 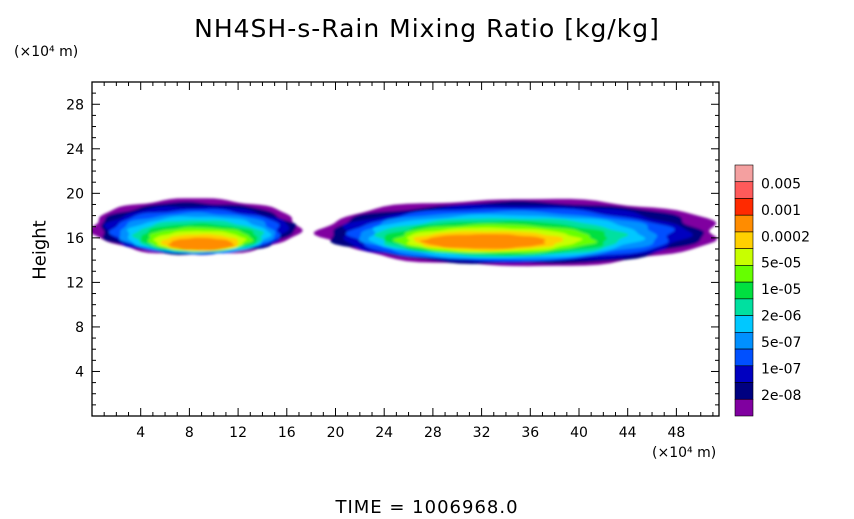 I want to click on x-tick-label: 44, so click(x=628, y=433).